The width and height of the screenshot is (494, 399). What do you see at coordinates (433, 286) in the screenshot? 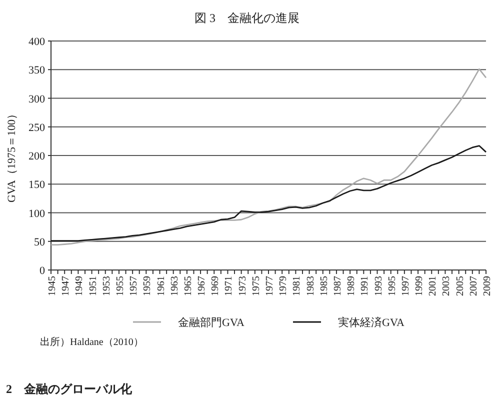
I see `x-tick-label: 2001` at bounding box center [433, 286].